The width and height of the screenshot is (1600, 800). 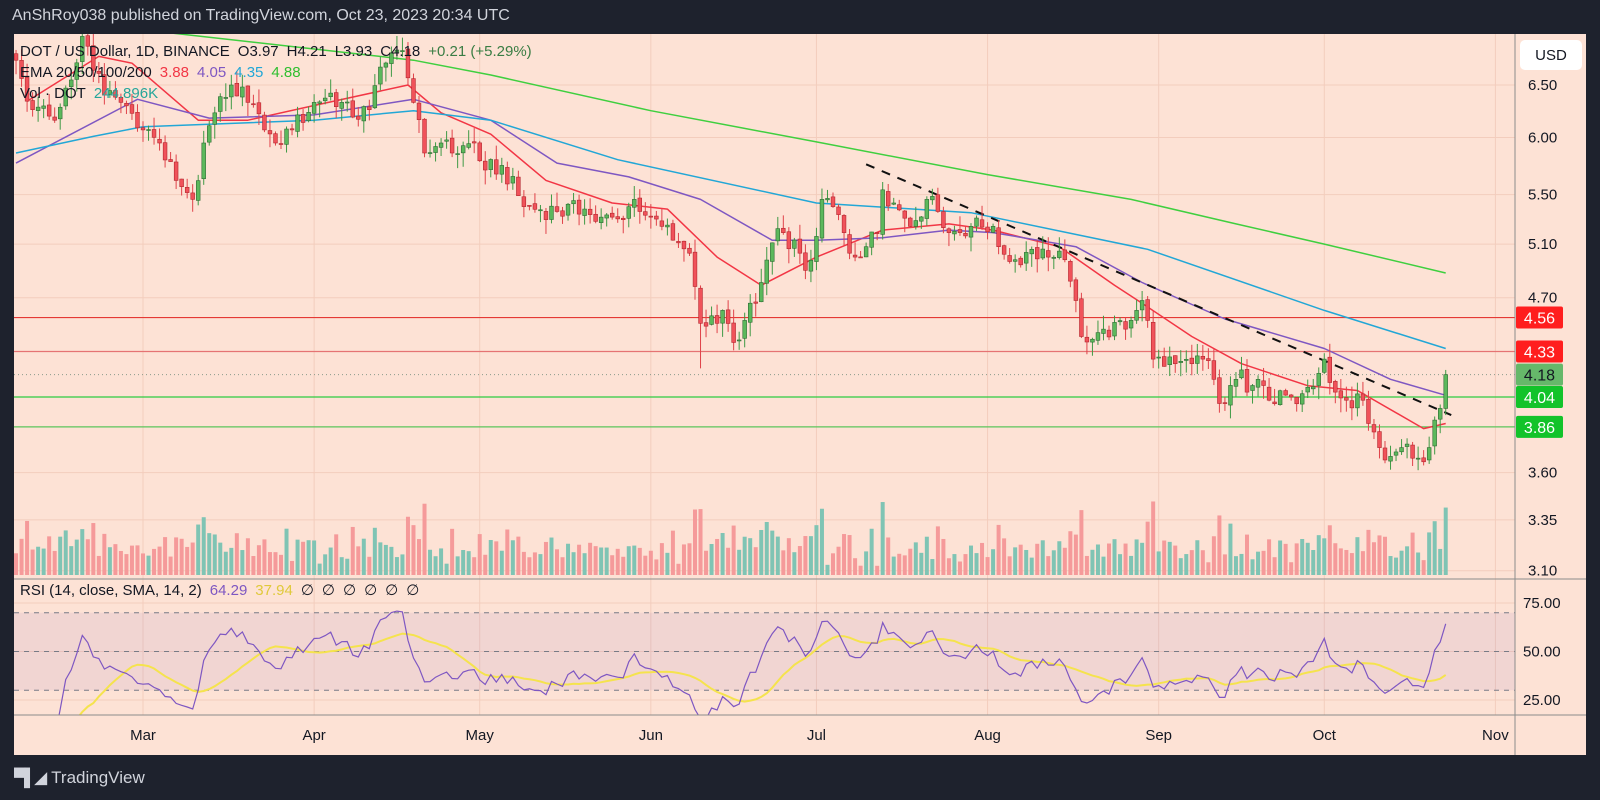 I want to click on rsi-label: RSI (14, close, SMA, 14, 2), so click(x=111, y=590).